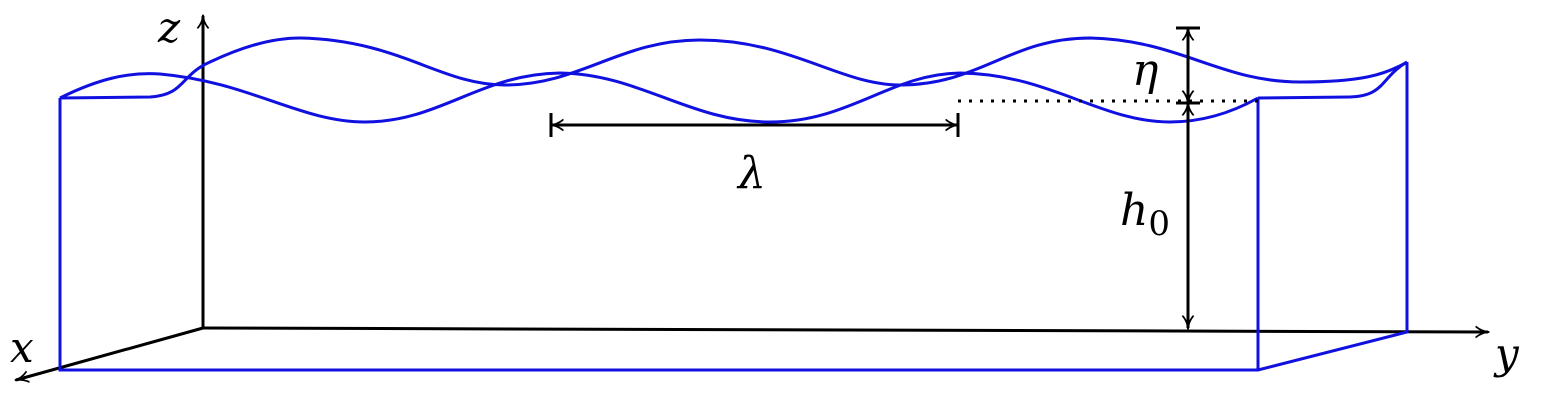 The image size is (1551, 403). What do you see at coordinates (1159, 224) in the screenshot?
I see `h-subscript: 0` at bounding box center [1159, 224].